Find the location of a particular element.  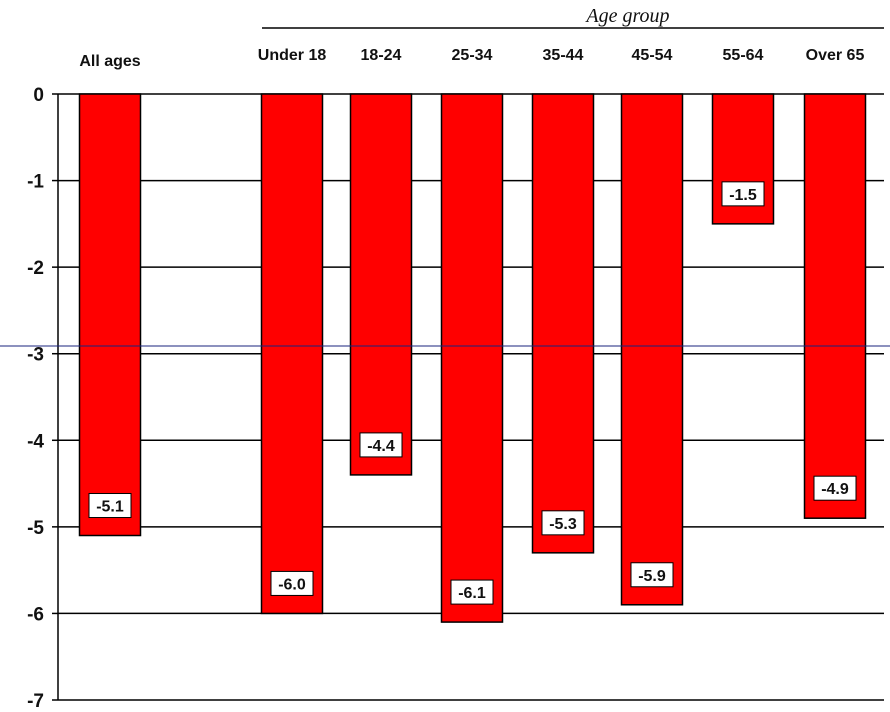

y-tick-label: 0 is located at coordinates (38, 95).